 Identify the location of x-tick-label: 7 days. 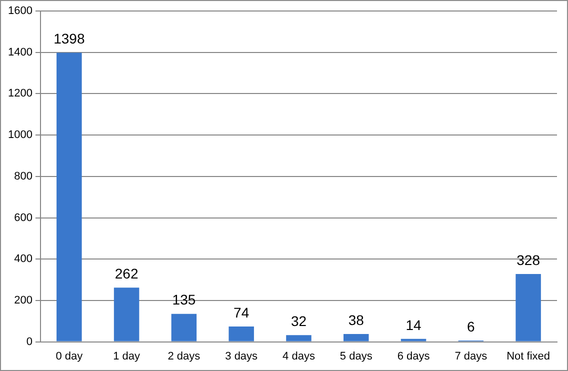
(471, 356).